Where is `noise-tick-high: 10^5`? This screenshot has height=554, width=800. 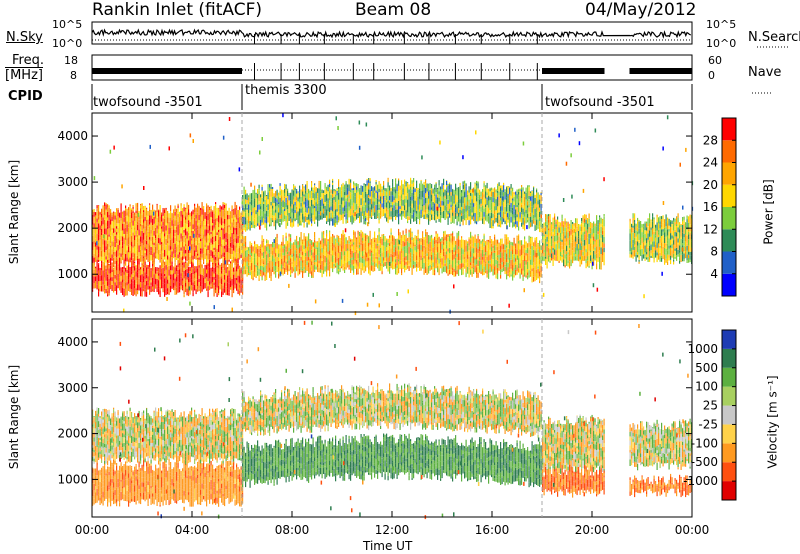 noise-tick-high: 10^5 is located at coordinates (67, 24).